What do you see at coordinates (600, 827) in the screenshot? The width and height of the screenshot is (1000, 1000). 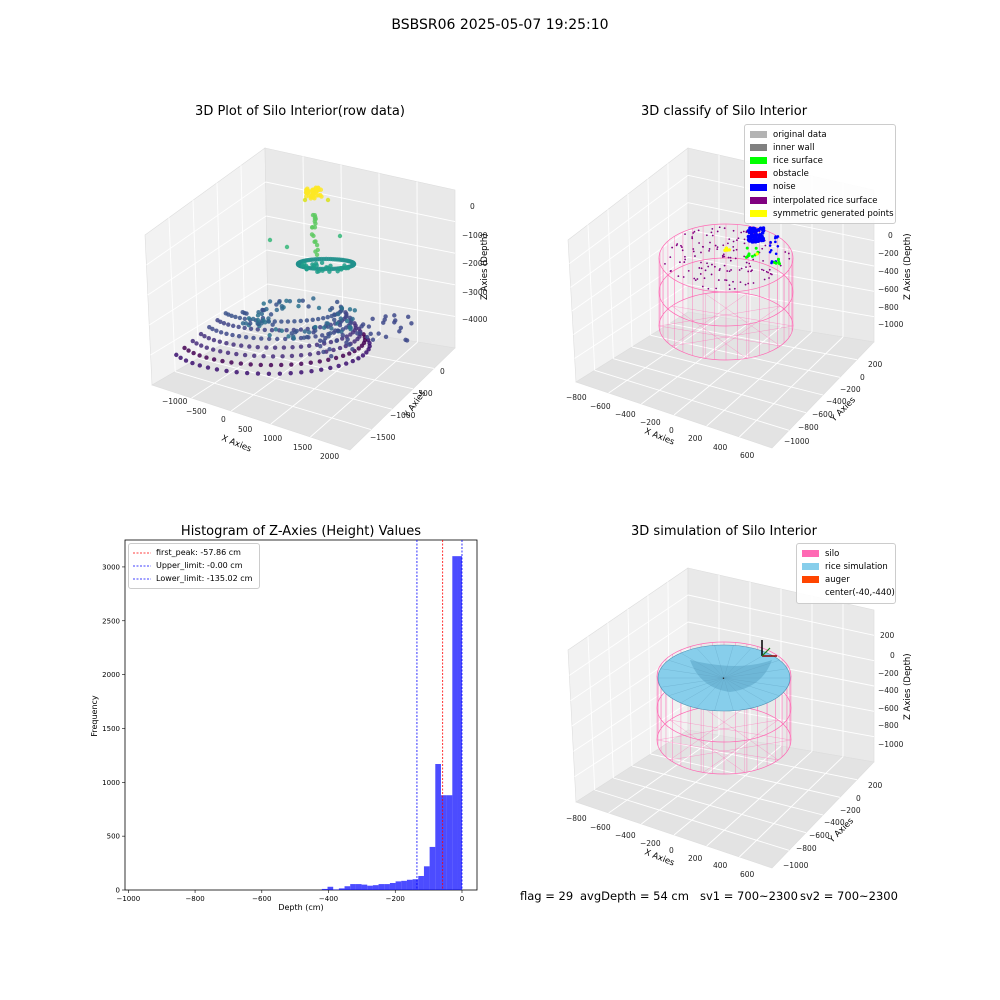 I see `x-tick-label: −600` at bounding box center [600, 827].